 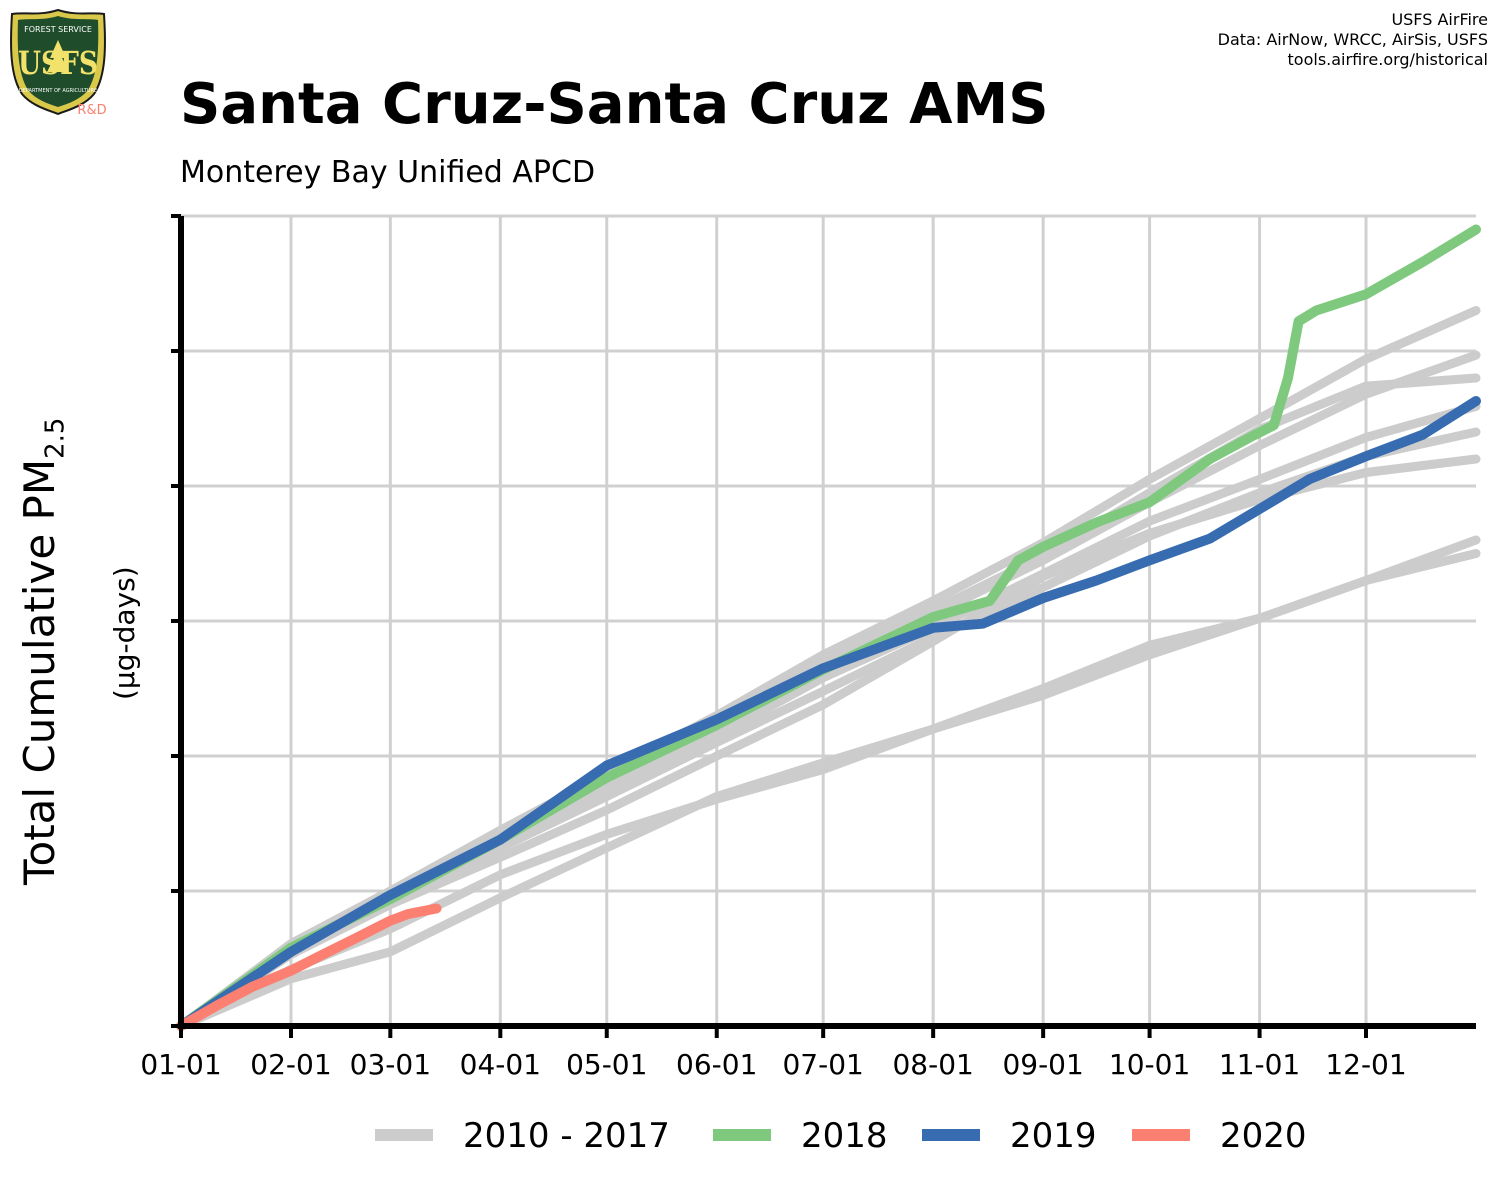 I want to click on legend: 2010 - 2017 2018 2019 2020, so click(x=841, y=1136).